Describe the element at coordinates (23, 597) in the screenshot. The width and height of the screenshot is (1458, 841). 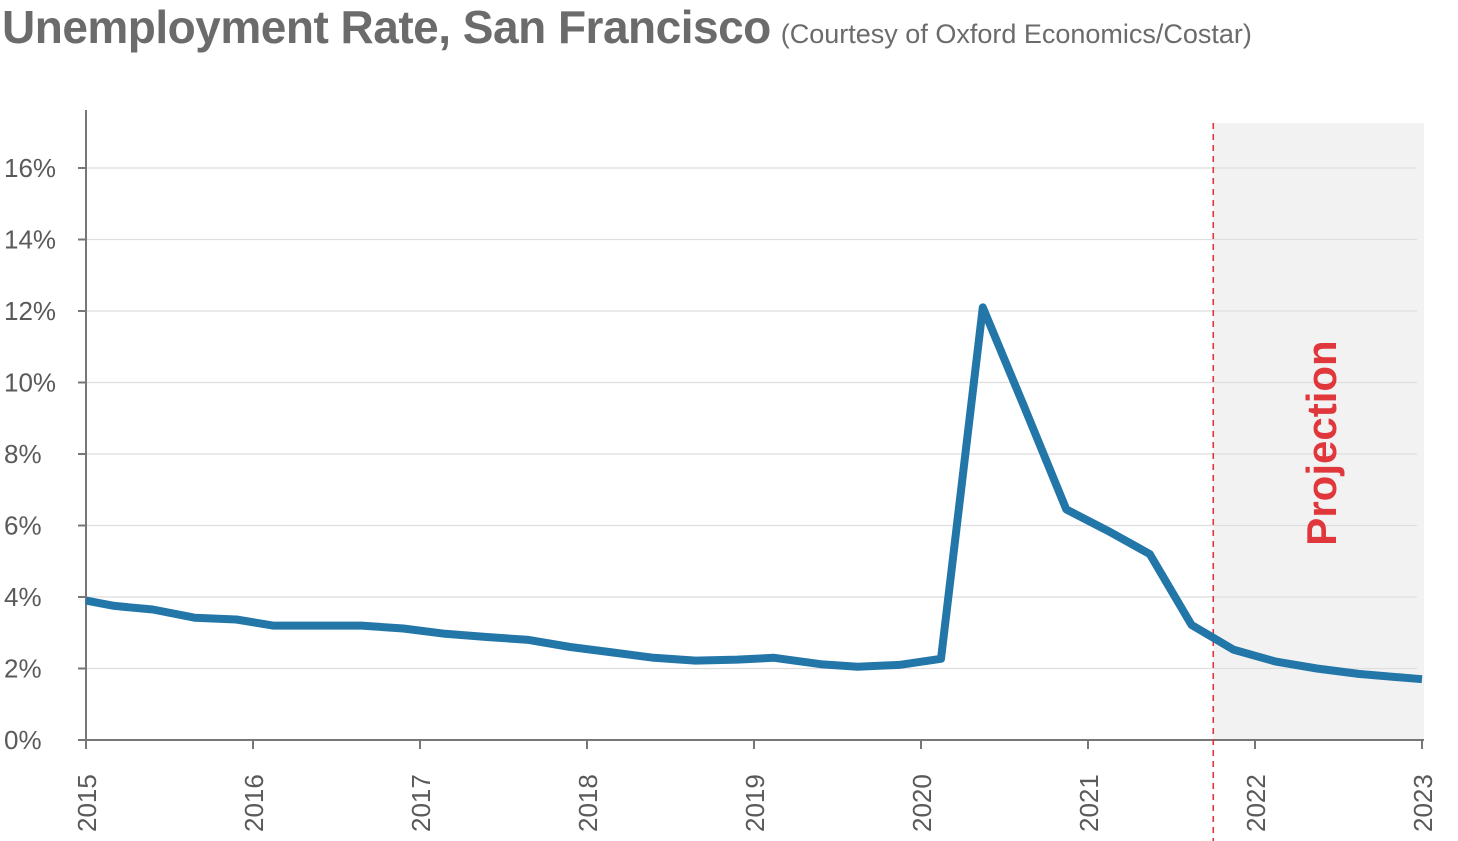
I see `y-tick-label-2: 4%` at that location.